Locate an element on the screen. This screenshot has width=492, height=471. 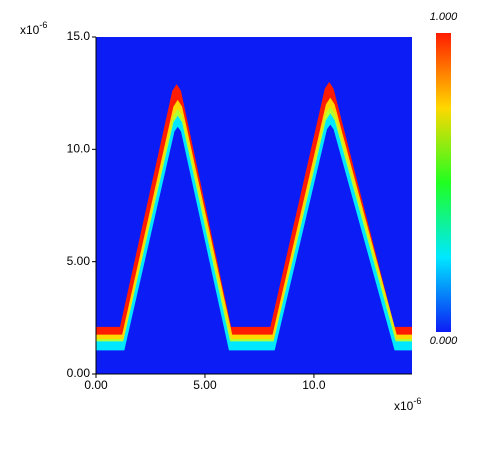
colorbar-label: 1.000 is located at coordinates (444, 17).